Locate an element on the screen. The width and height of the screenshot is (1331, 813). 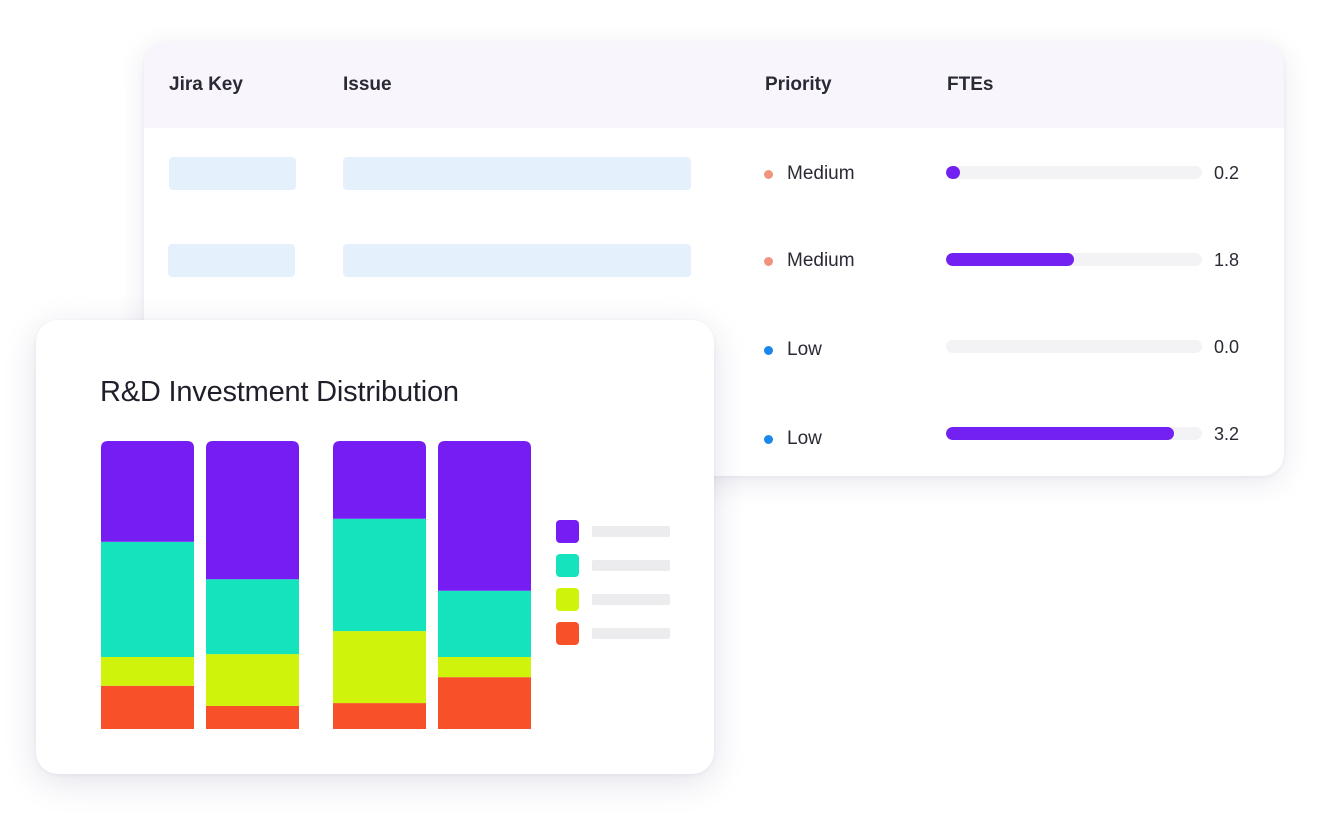
table-row: Medium 0.2 is located at coordinates (714, 172).